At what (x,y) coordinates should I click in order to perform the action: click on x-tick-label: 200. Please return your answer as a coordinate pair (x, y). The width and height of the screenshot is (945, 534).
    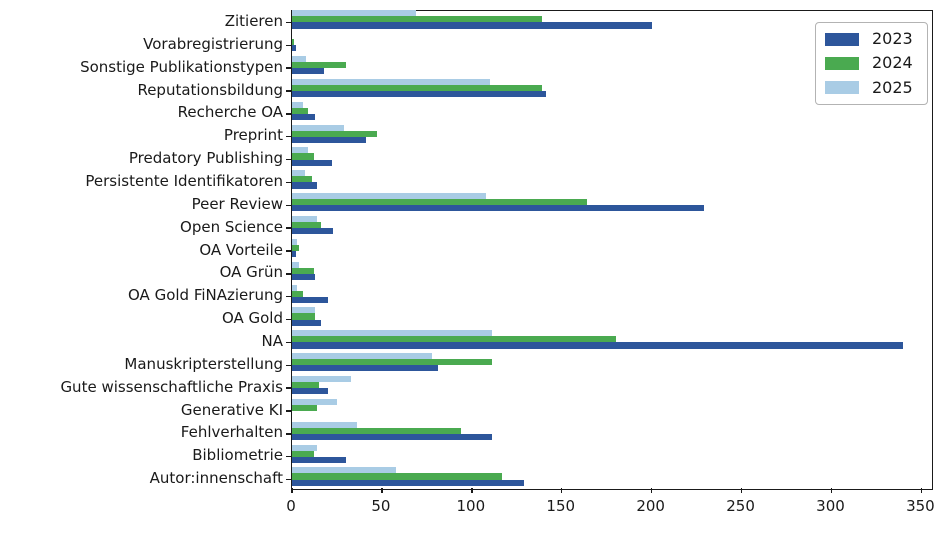
    Looking at the image, I should click on (650, 506).